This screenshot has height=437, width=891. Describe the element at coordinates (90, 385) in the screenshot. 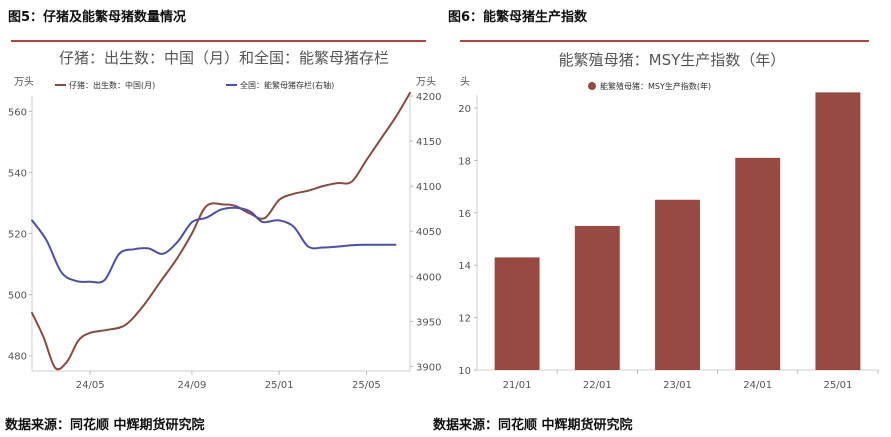

I see `x-tick-label: 24/05` at that location.